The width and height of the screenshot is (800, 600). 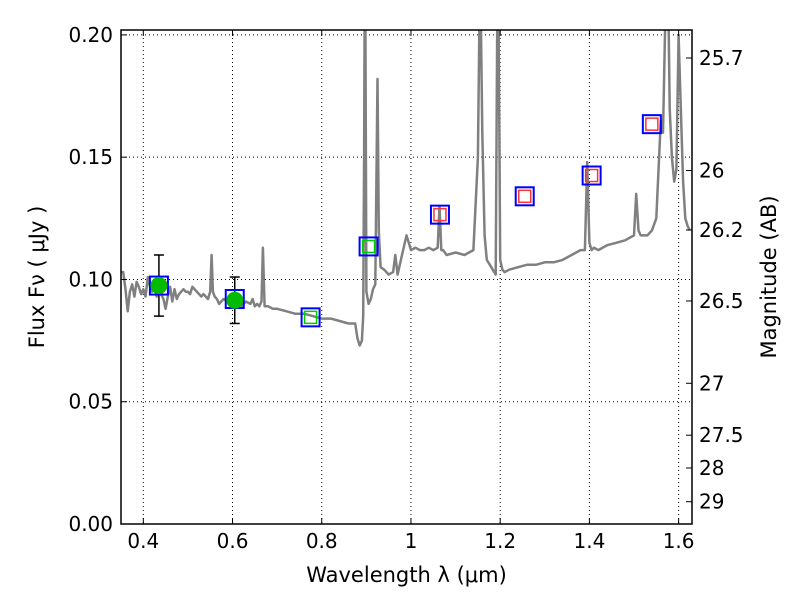 I want to click on x-tick-label: 1.6, so click(x=679, y=541).